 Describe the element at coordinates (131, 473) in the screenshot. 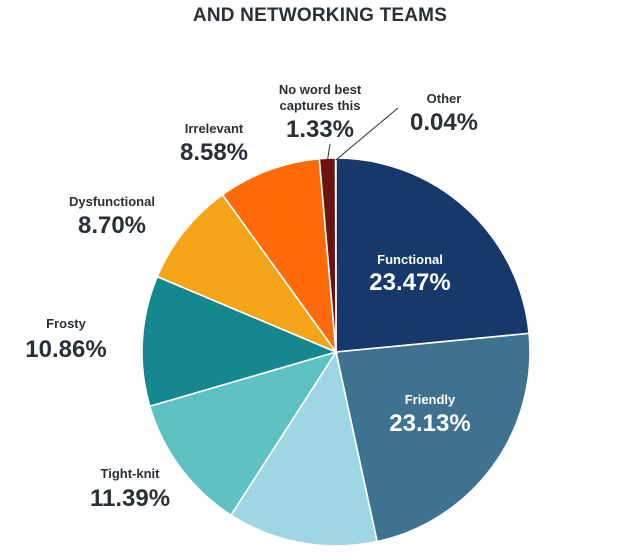

I see `label-tight-knit: Tight-knit` at that location.